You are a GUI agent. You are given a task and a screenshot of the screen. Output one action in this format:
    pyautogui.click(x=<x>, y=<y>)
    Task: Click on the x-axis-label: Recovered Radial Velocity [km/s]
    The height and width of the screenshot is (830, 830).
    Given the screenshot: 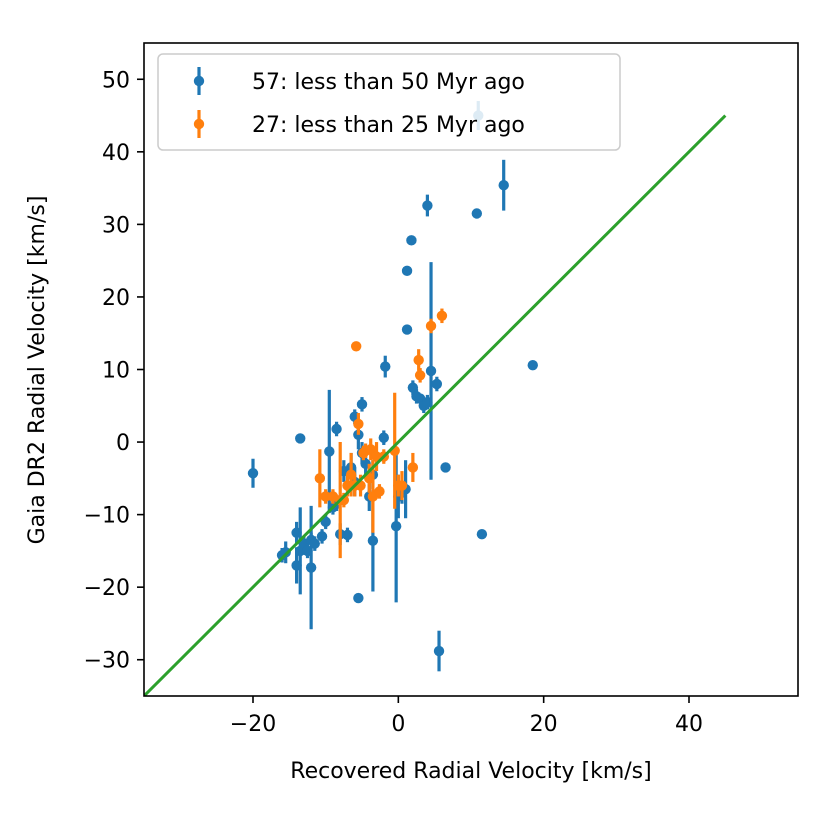 What is the action you would take?
    pyautogui.click(x=470, y=771)
    